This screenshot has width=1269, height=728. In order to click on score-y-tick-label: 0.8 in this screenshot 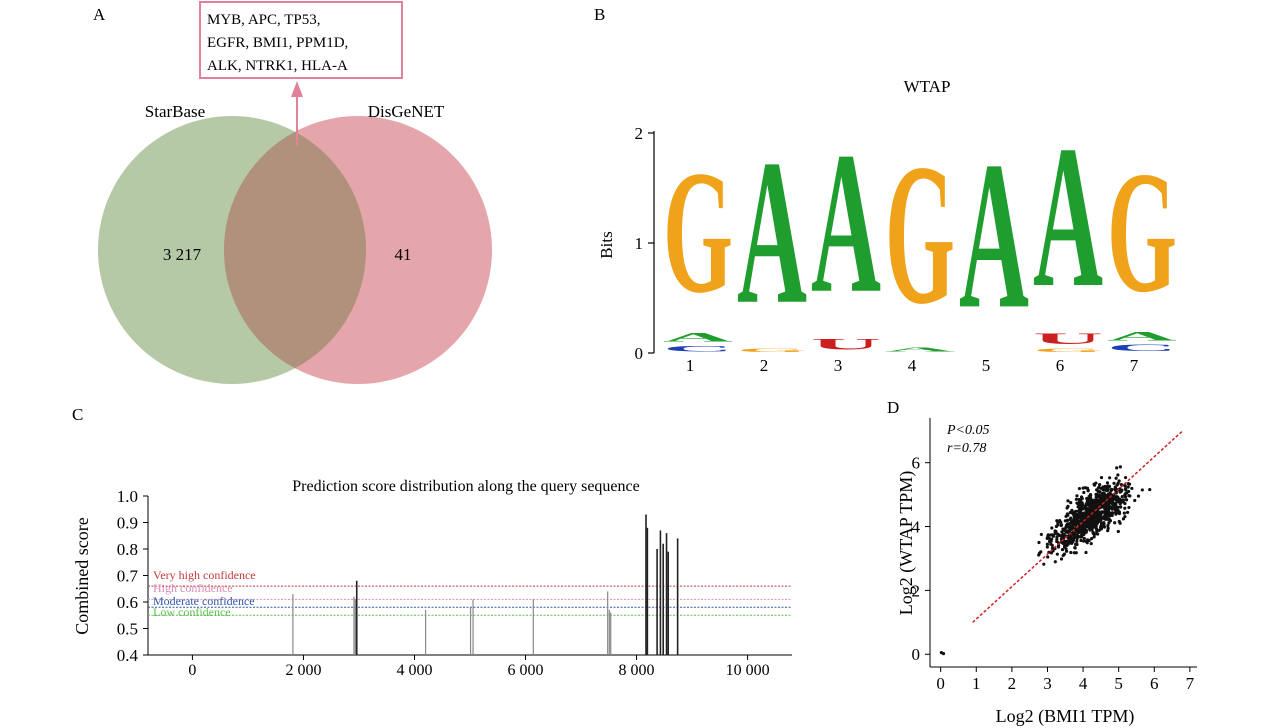, I will do `click(127, 549)`.